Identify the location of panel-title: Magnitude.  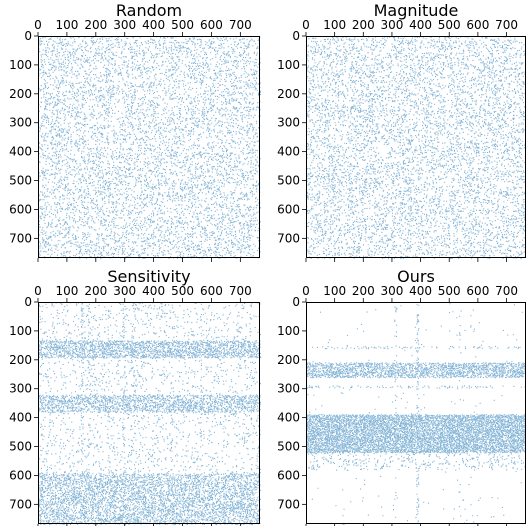
(416, 10).